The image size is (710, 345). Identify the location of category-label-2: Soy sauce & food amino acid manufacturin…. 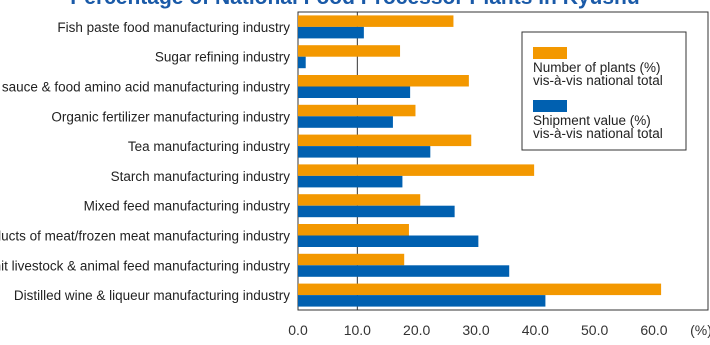
(145, 87).